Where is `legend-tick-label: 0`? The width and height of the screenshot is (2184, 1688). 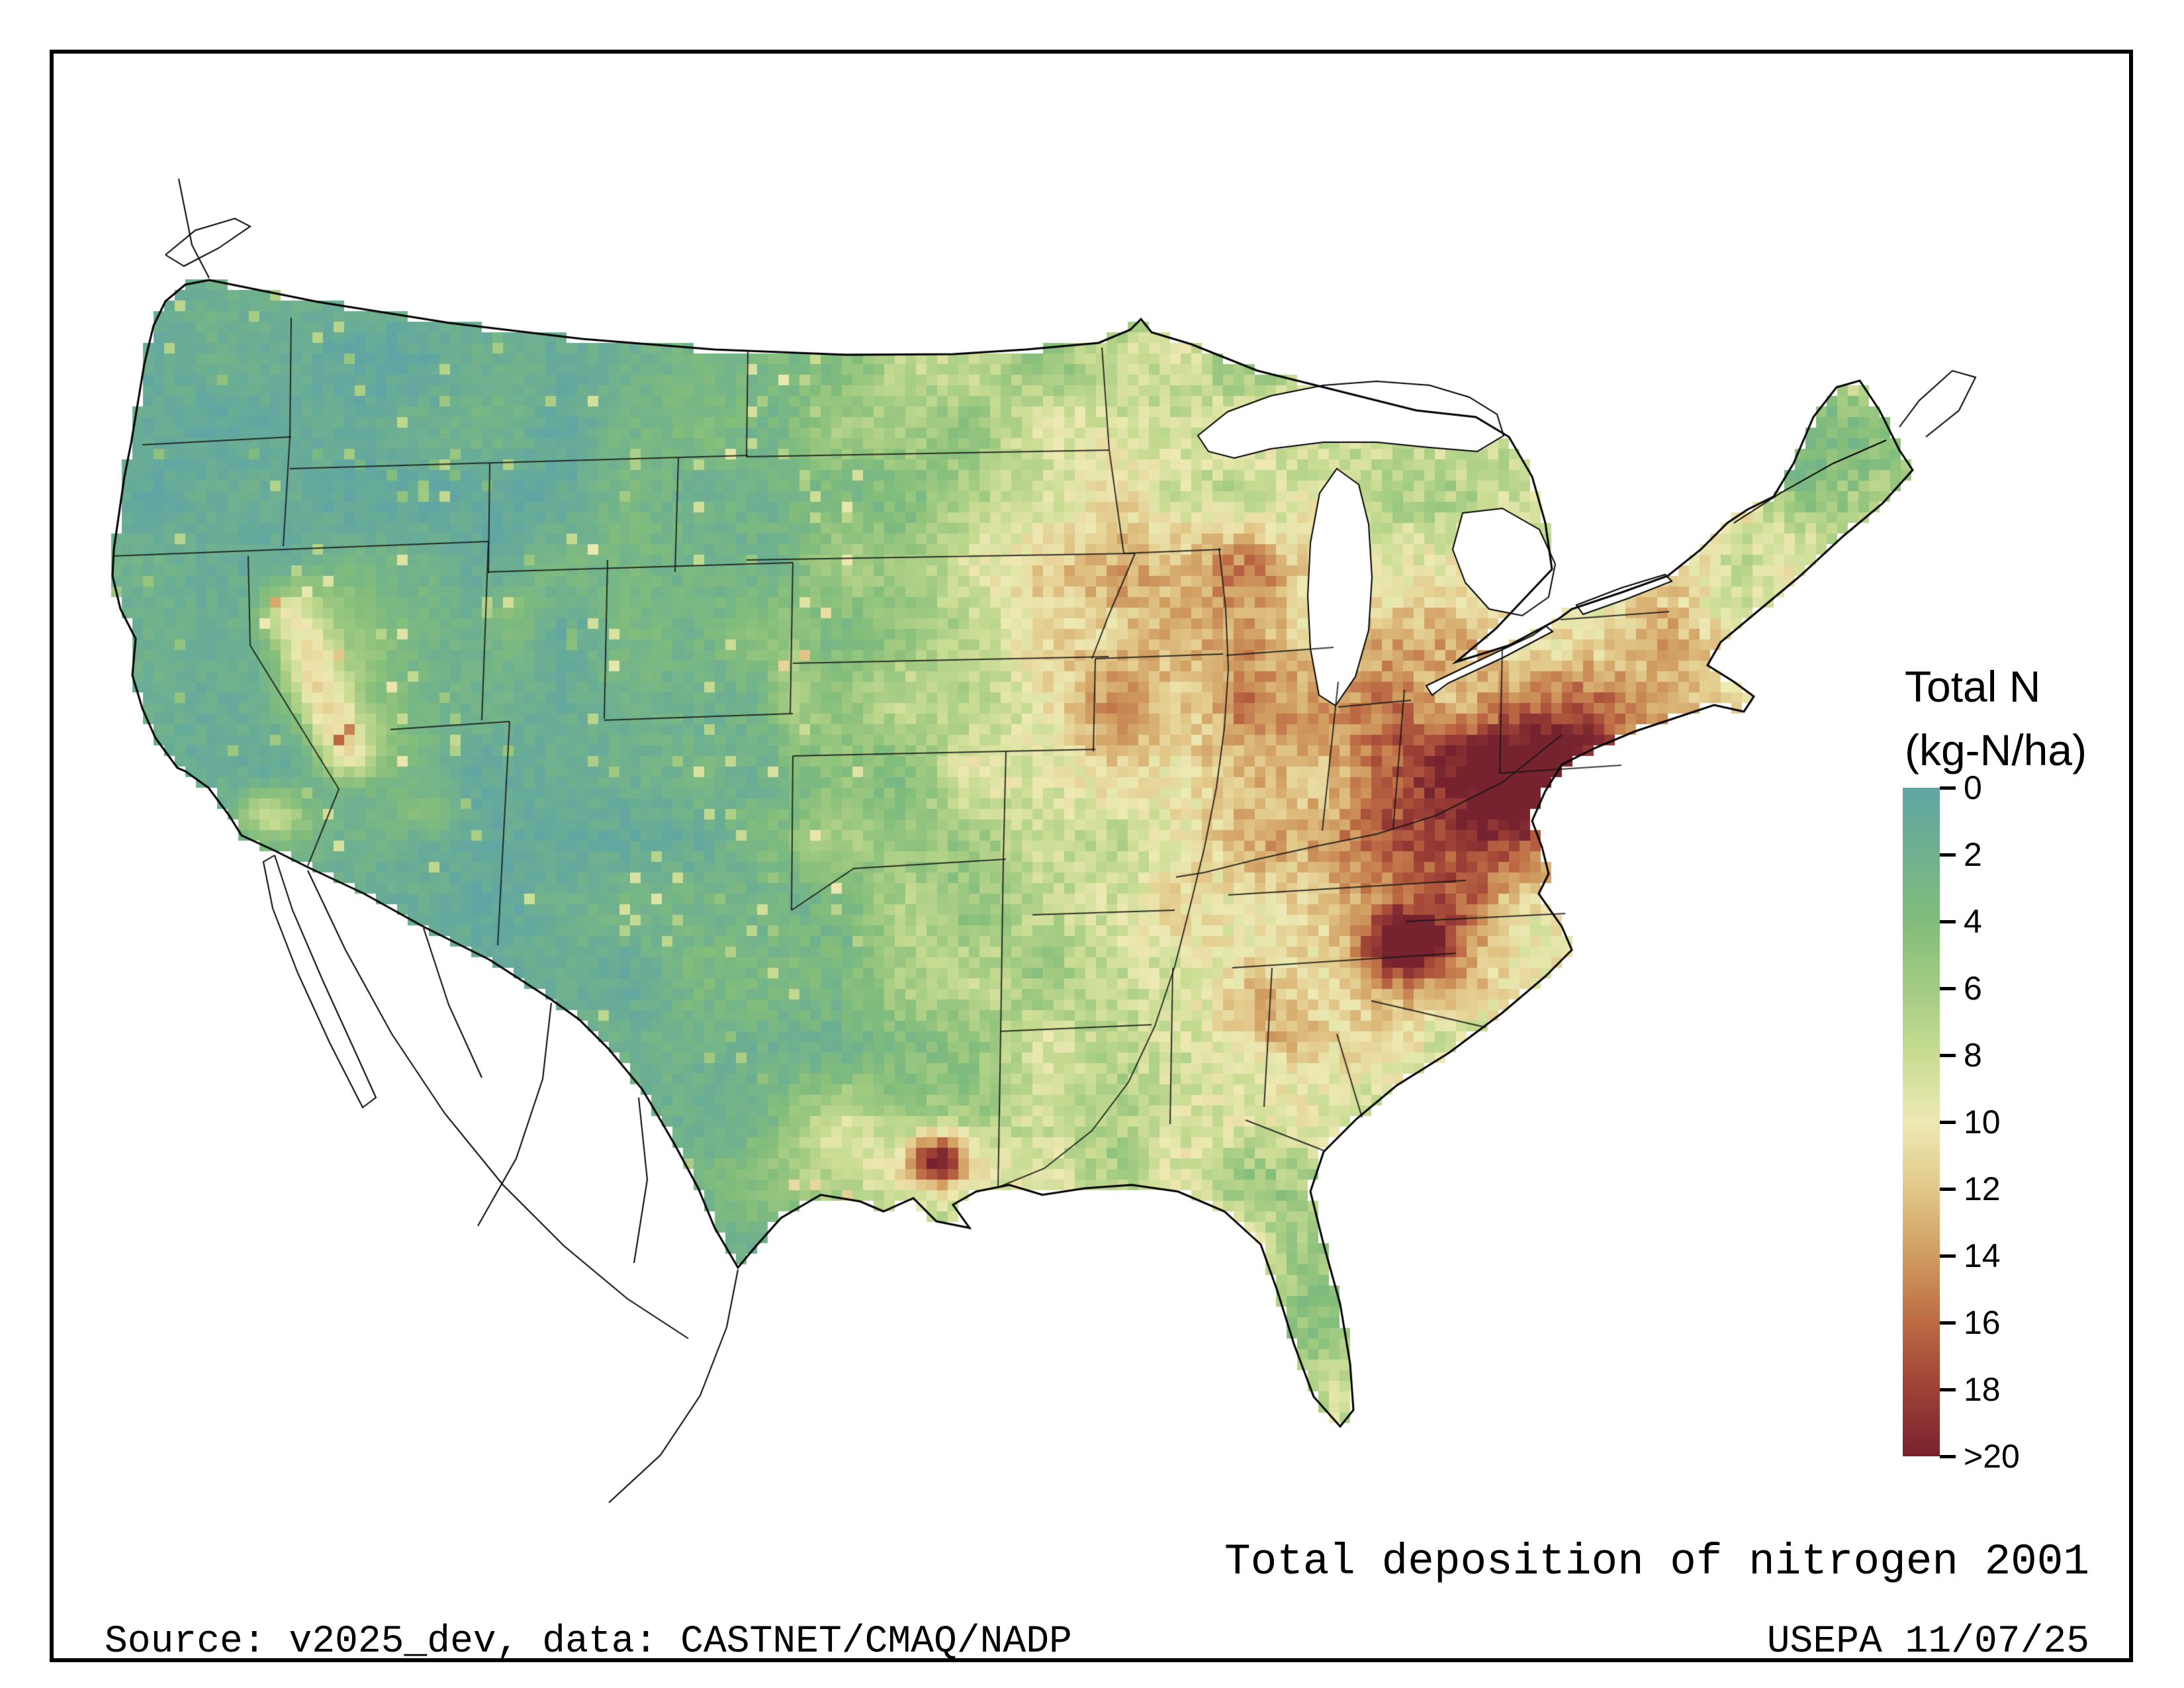 legend-tick-label: 0 is located at coordinates (1973, 787).